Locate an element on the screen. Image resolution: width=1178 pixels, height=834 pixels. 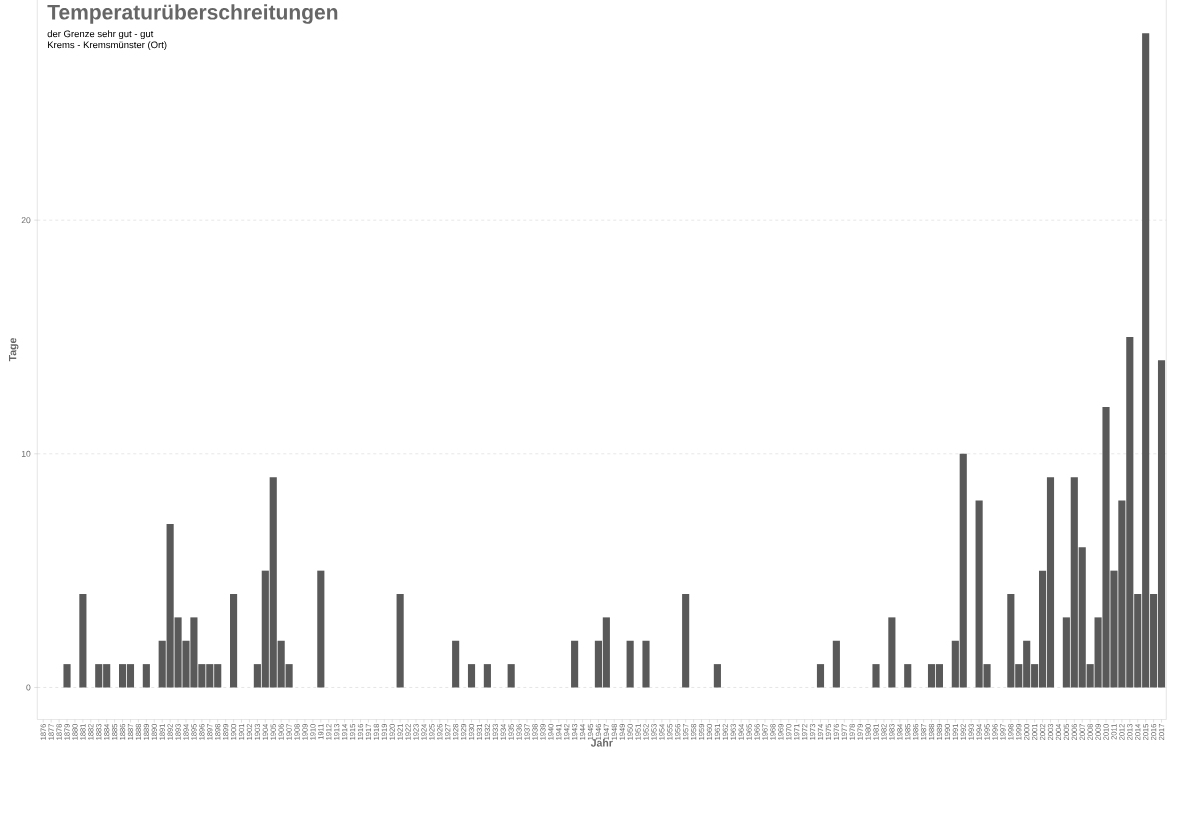
text: der Grenze sehr gut - gut is located at coordinates (100, 35).